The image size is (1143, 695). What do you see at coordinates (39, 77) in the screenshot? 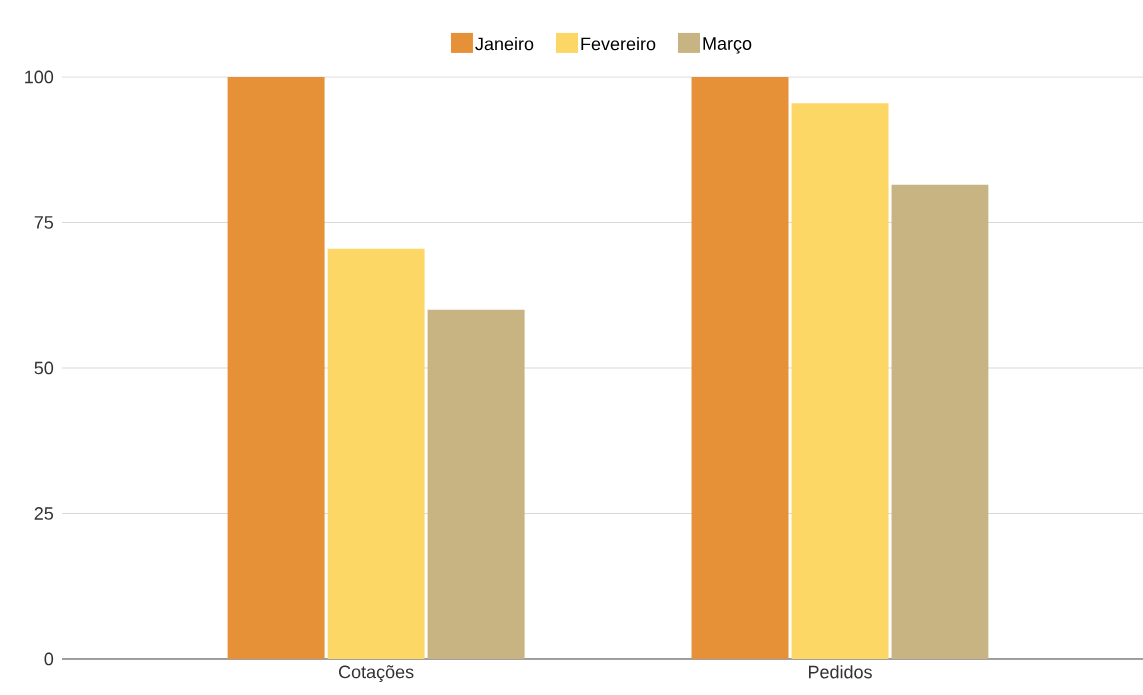
I see `y-tick-label: 100` at bounding box center [39, 77].